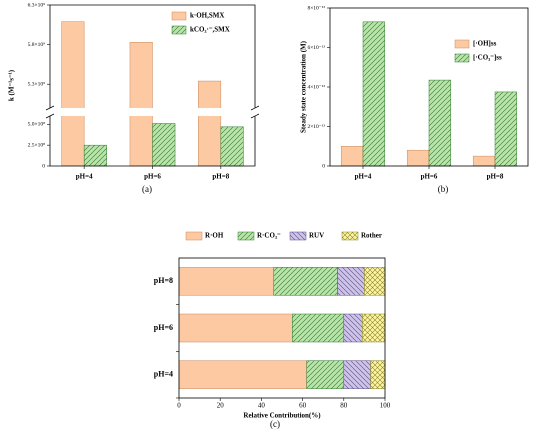 This screenshot has height=432, width=550. I want to click on y-tick-label: 8×10⁻¹³, so click(316, 8).